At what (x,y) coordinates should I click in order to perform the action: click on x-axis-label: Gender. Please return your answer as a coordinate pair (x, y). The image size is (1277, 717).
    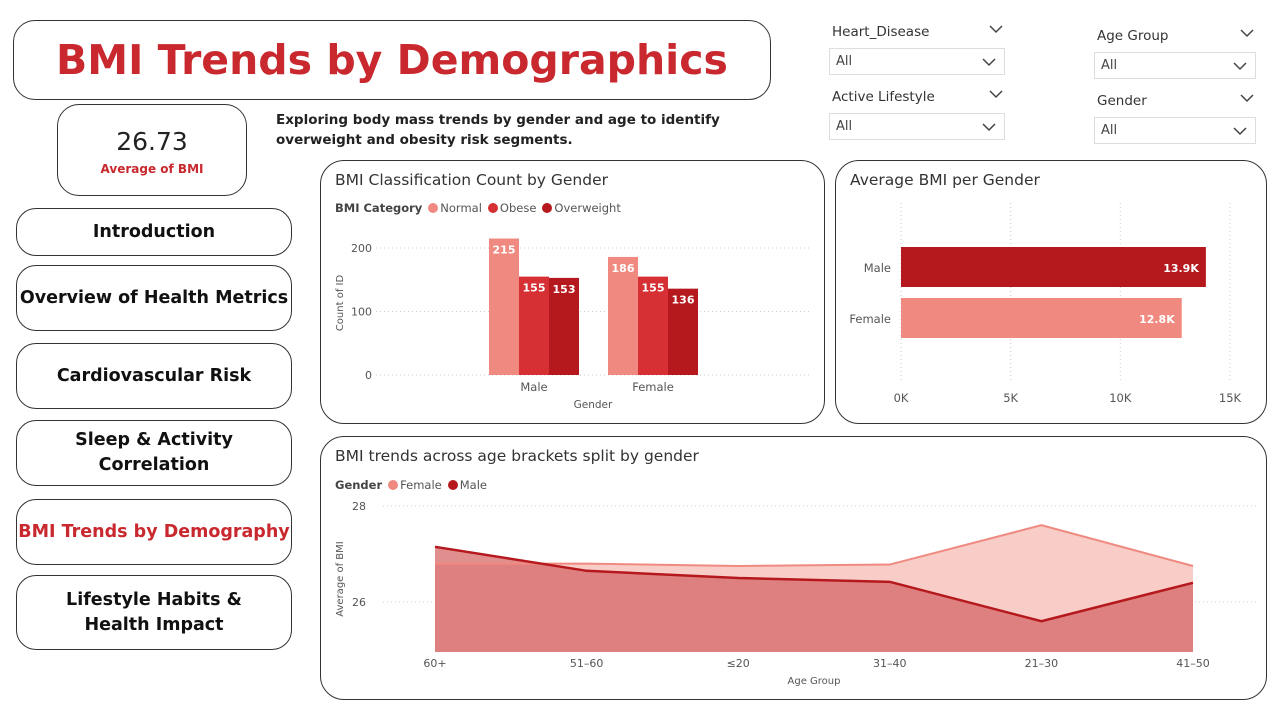
    Looking at the image, I should click on (593, 405).